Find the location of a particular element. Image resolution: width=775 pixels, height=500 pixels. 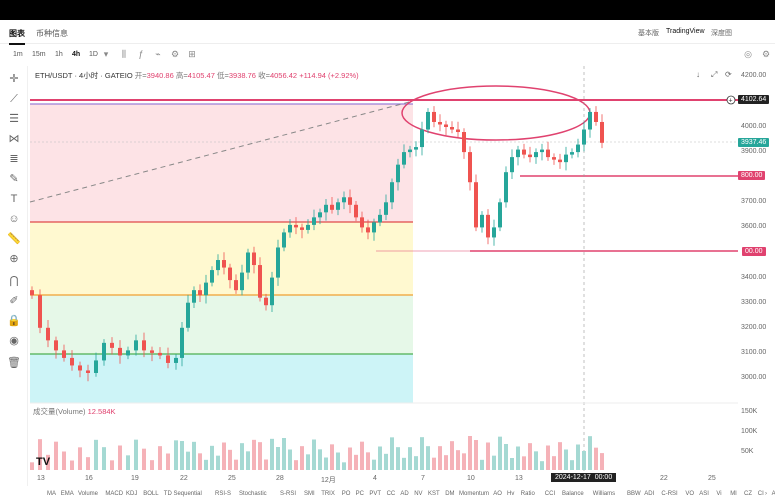

indicator-momentum: Momentum is located at coordinates (474, 494).